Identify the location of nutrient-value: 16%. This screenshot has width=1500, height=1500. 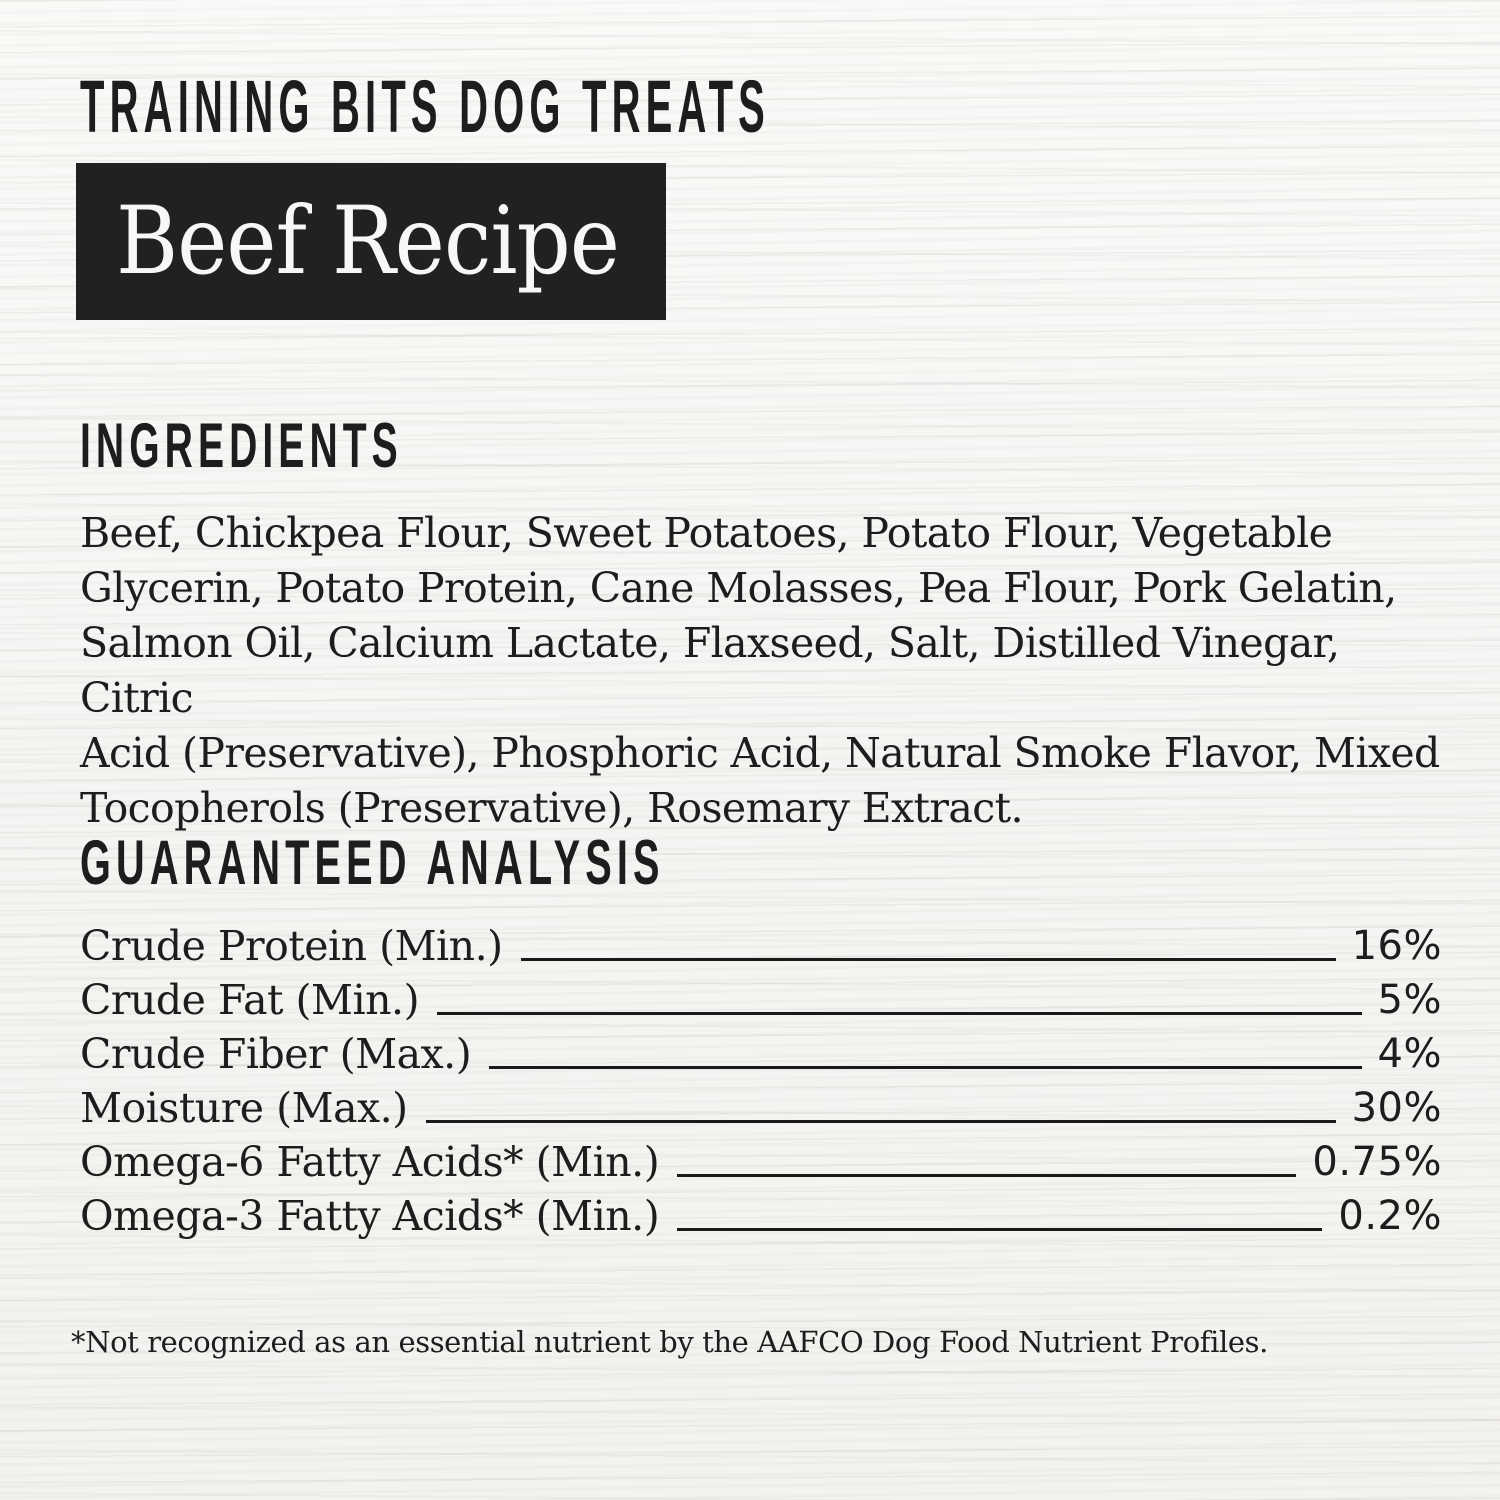
(1396, 946).